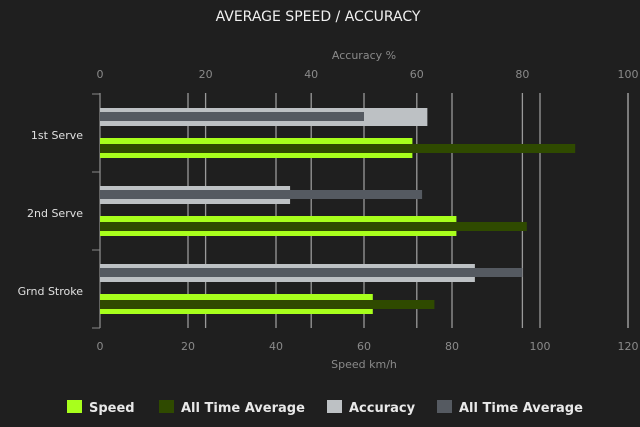 The height and width of the screenshot is (427, 640). I want to click on top-tick-label: 40, so click(311, 74).